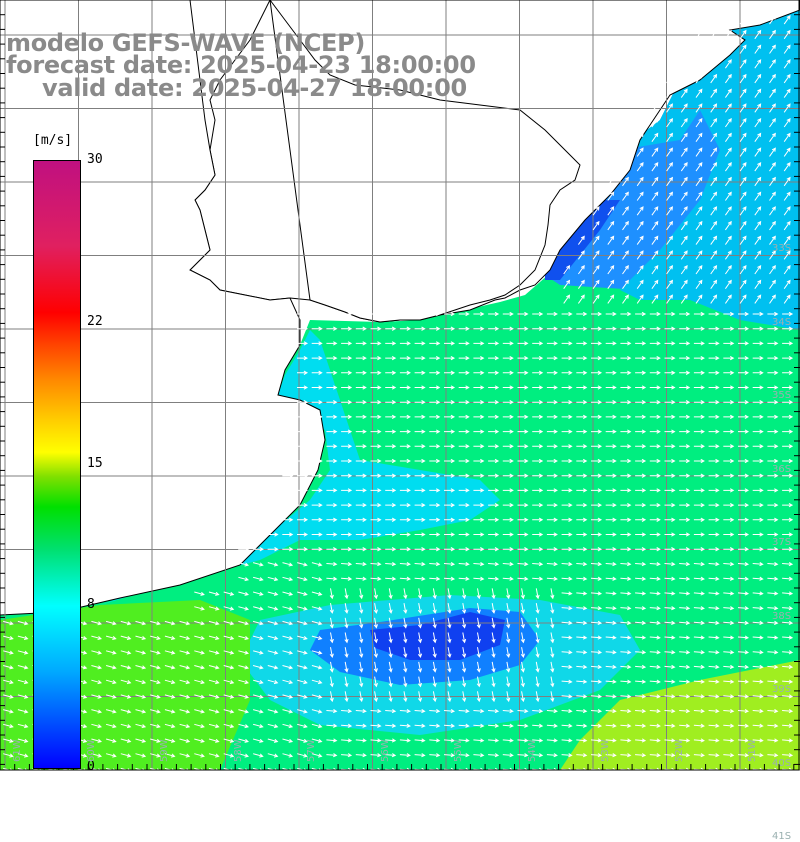 The image size is (800, 842). Describe the element at coordinates (782, 616) in the screenshot. I see `latitude-label: 38S` at that location.